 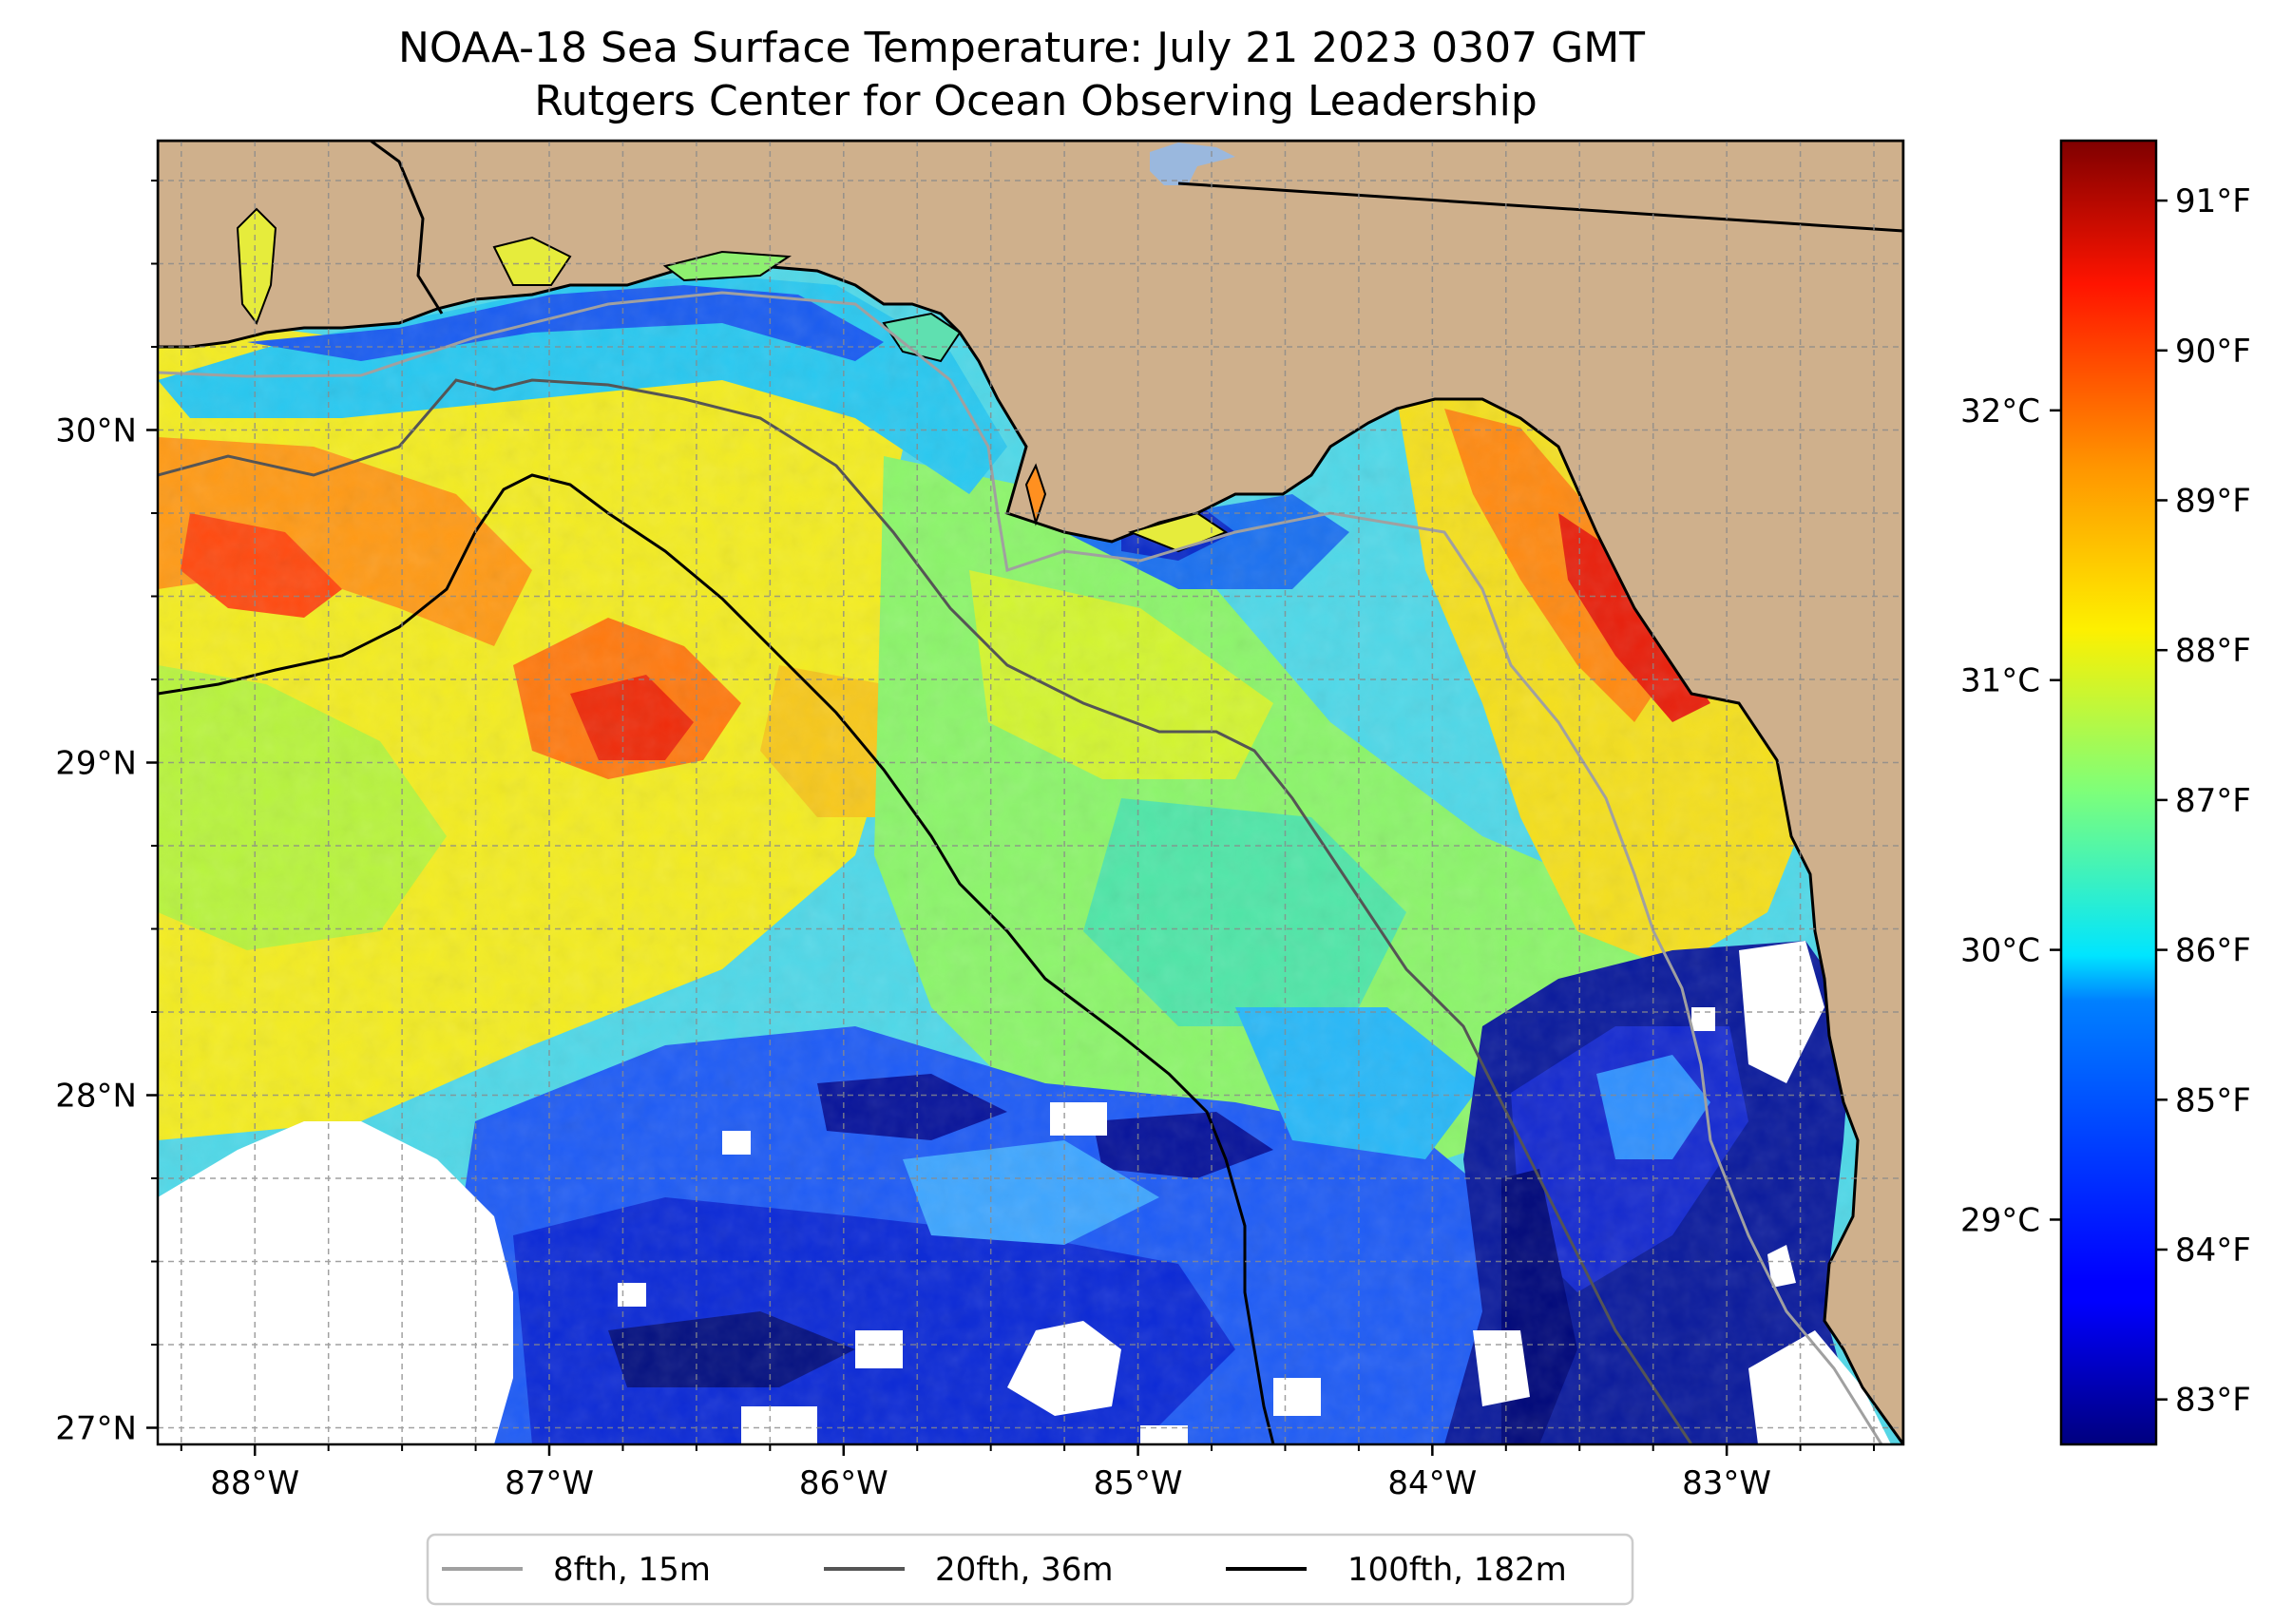 What do you see at coordinates (96, 764) in the screenshot?
I see `lat-label: 29°N` at bounding box center [96, 764].